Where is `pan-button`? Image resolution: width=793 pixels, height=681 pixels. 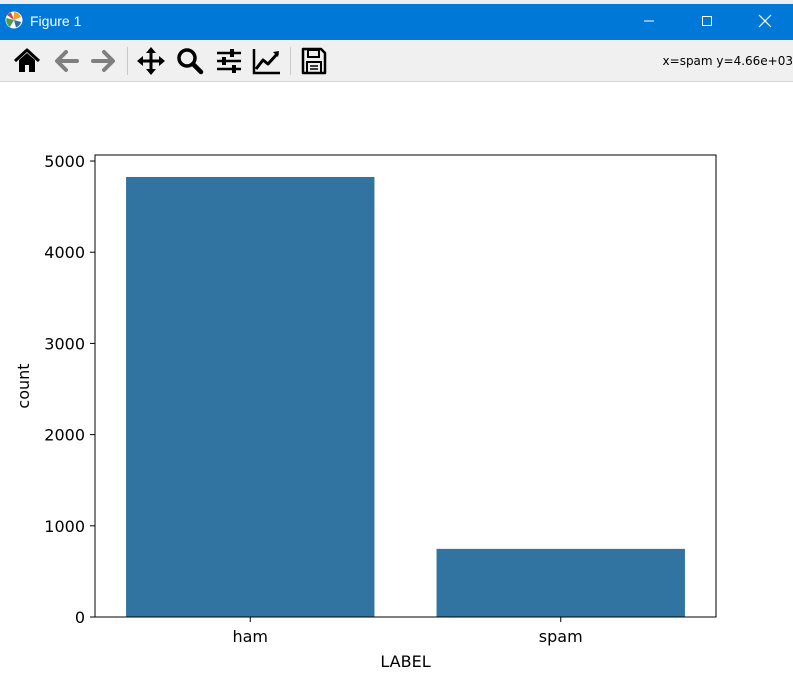
pan-button is located at coordinates (151, 61).